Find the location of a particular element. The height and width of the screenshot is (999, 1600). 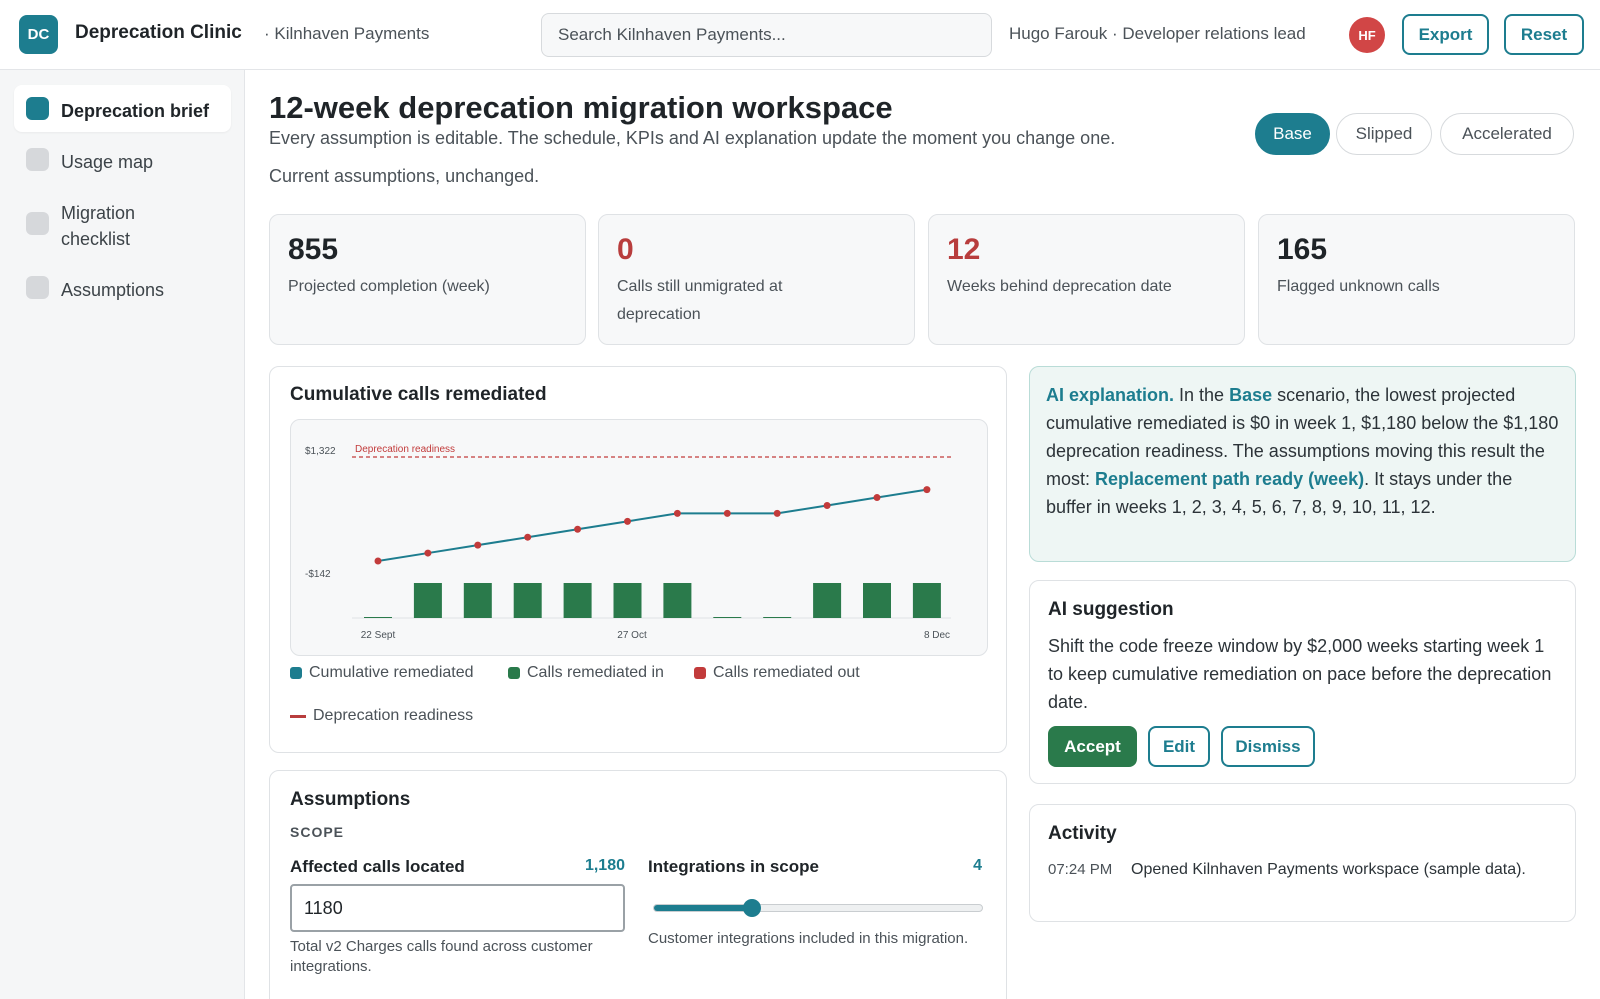

legend-label: Deprecation readiness is located at coordinates (393, 715).